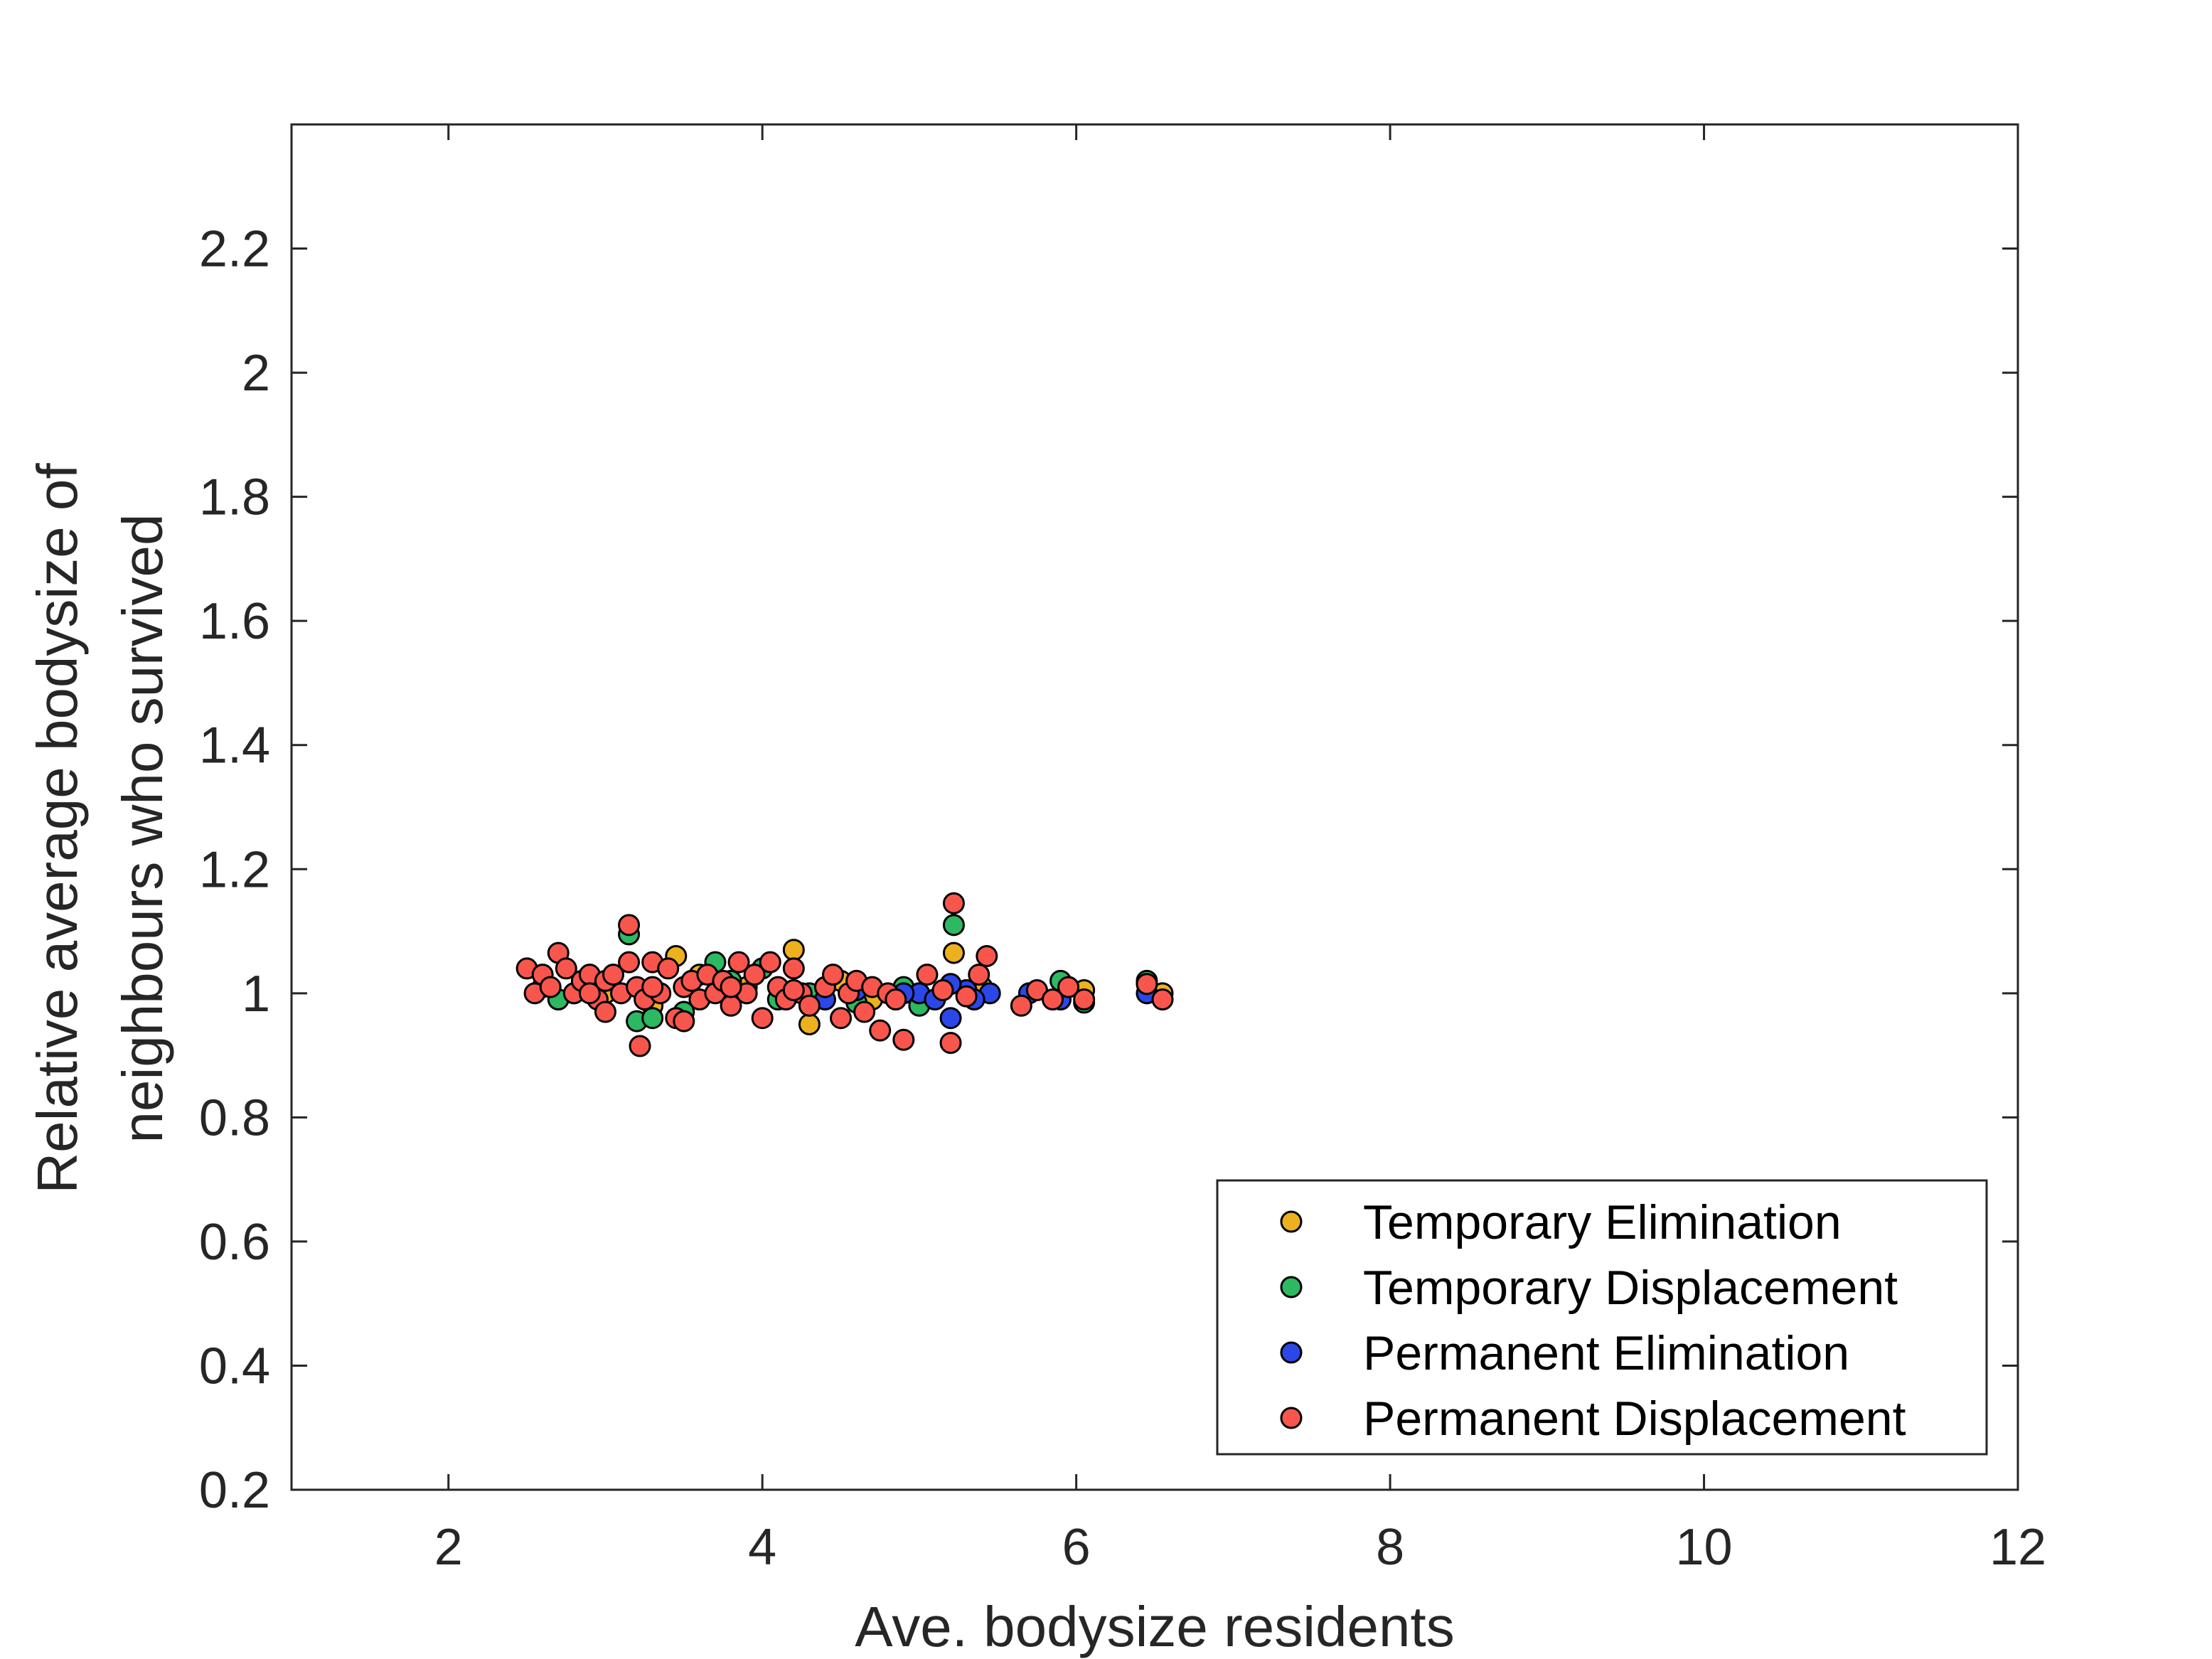 This screenshot has width=2212, height=1659. What do you see at coordinates (1154, 1626) in the screenshot?
I see `x-axis-title: Ave. bodysize residents` at bounding box center [1154, 1626].